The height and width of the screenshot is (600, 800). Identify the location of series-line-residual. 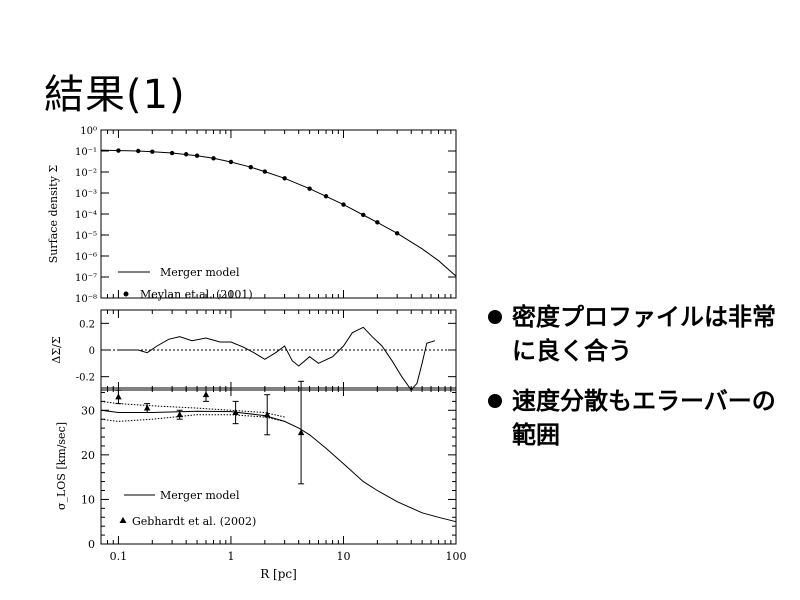
(277, 358).